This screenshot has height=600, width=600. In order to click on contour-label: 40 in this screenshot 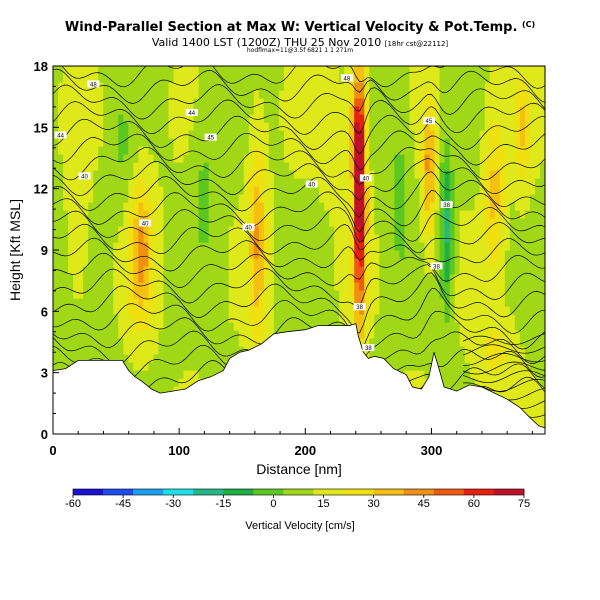, I will do `click(84, 177)`.